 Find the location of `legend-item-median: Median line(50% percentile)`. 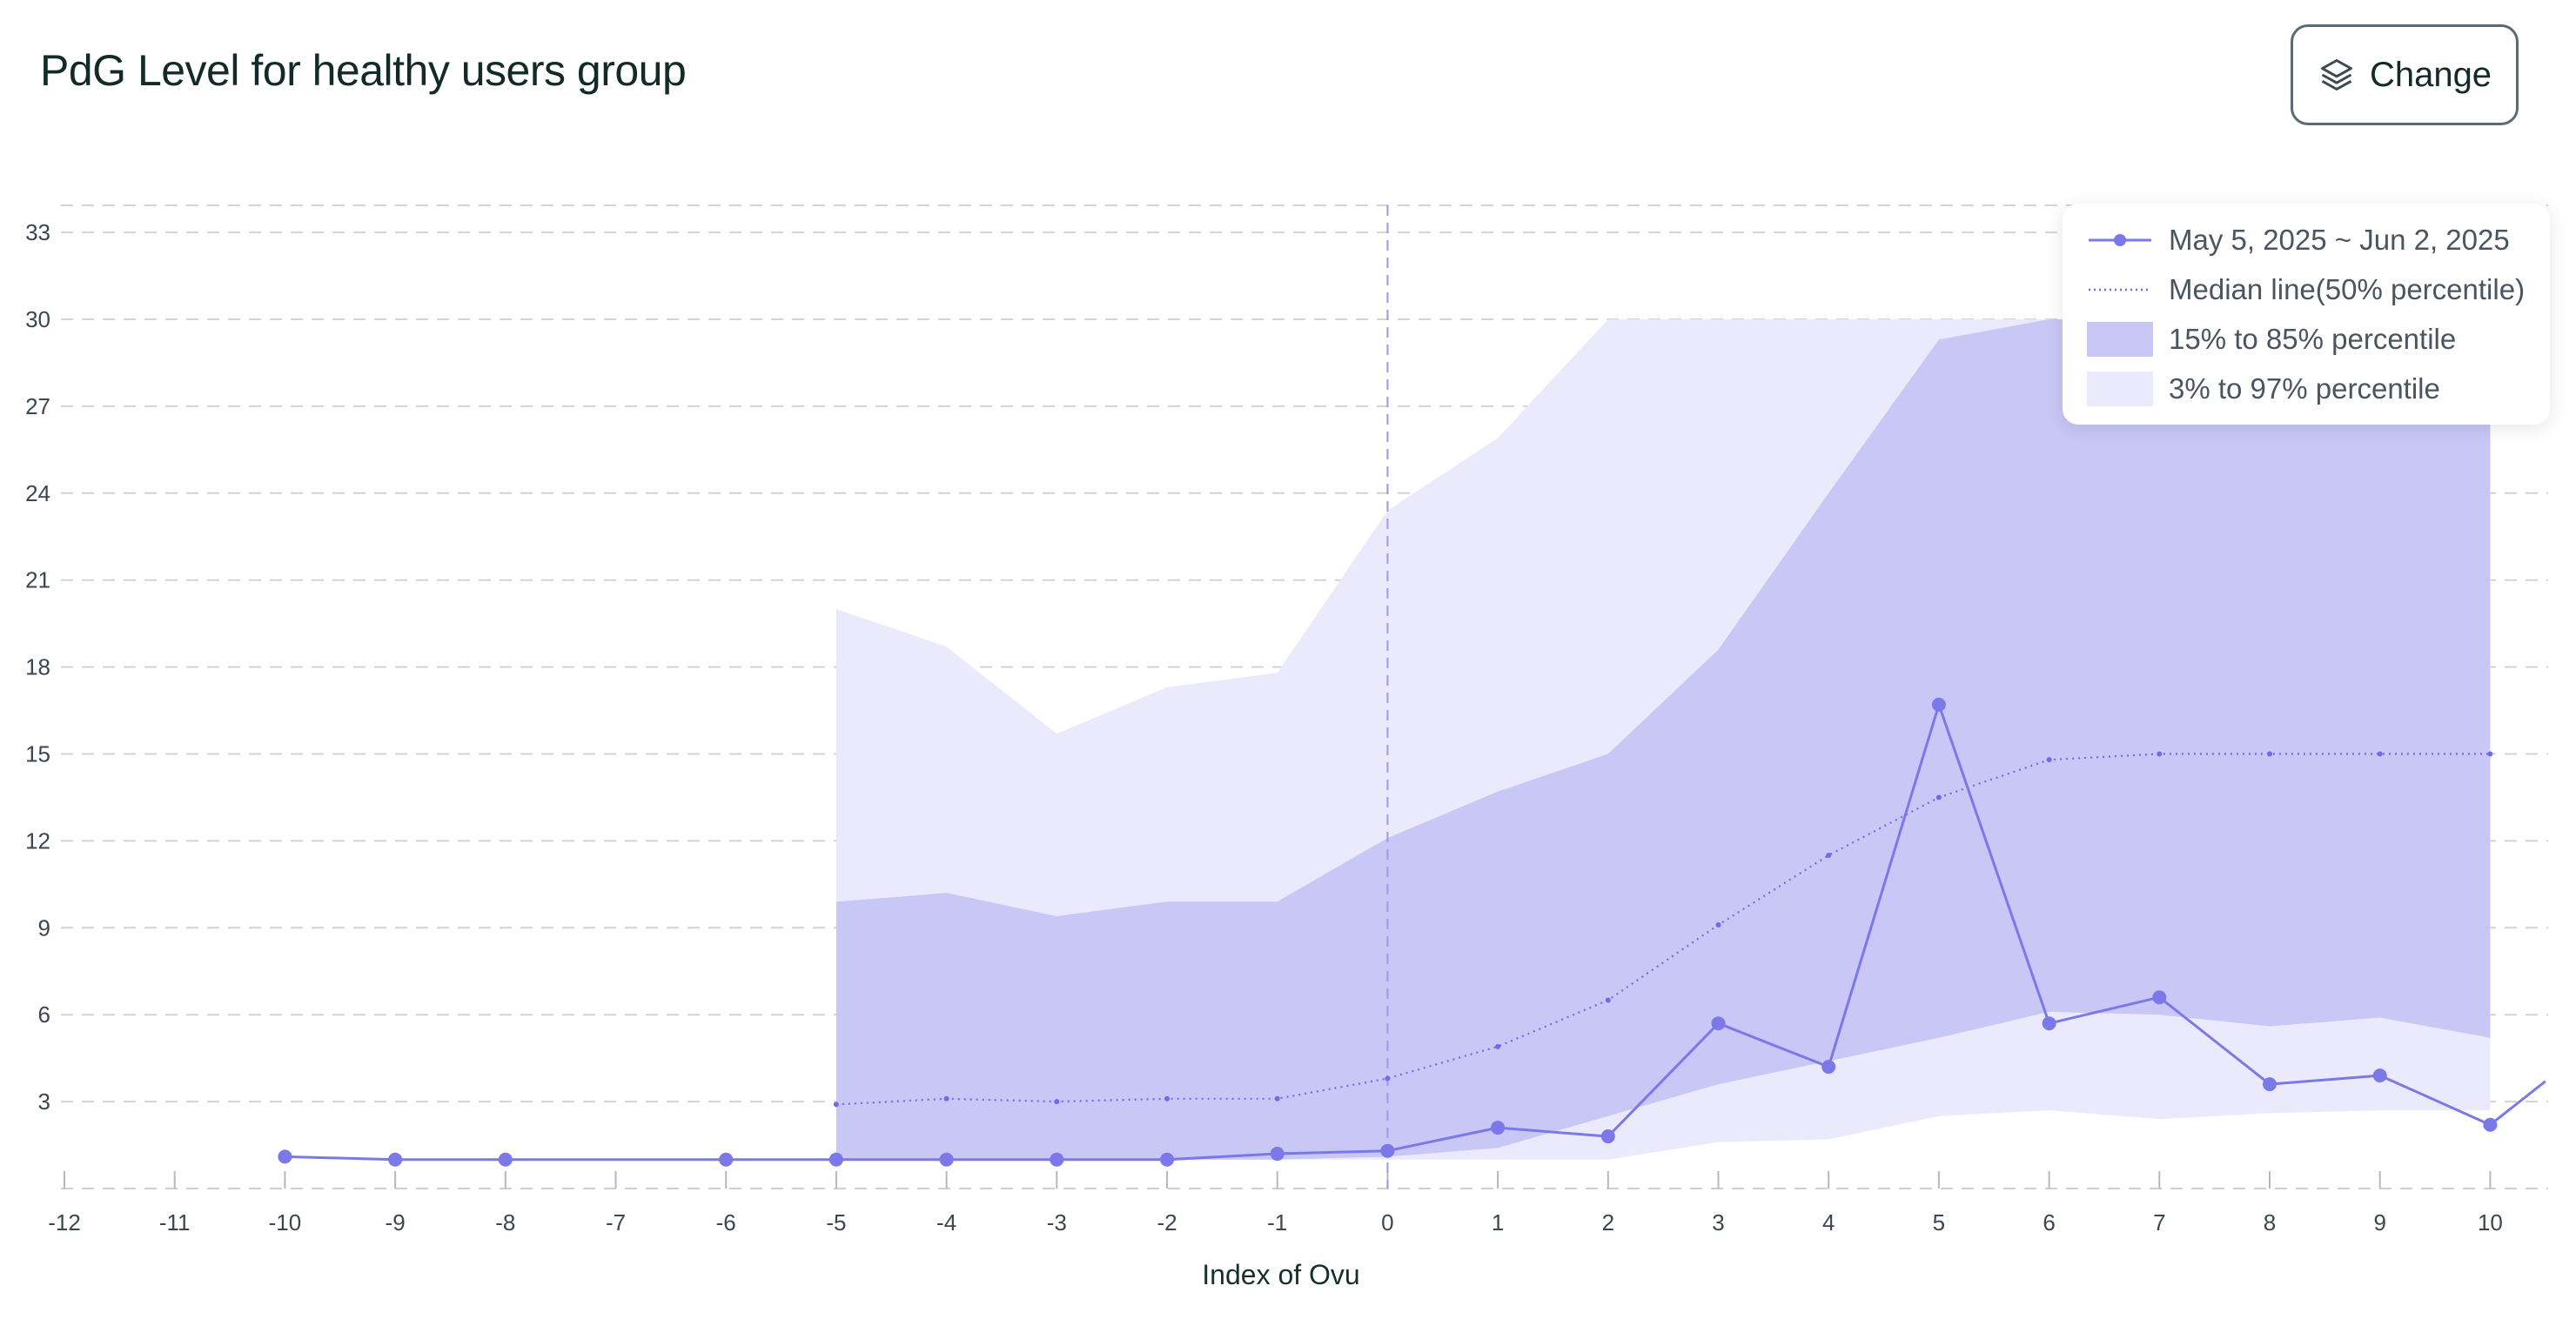

legend-item-median: Median line(50% percentile) is located at coordinates (2306, 289).